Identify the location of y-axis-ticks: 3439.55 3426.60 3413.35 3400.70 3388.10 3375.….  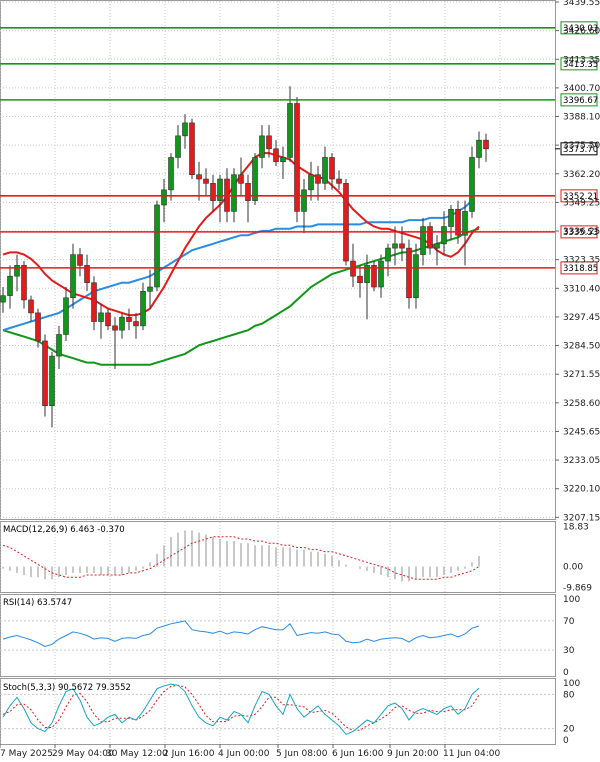
(577, 261).